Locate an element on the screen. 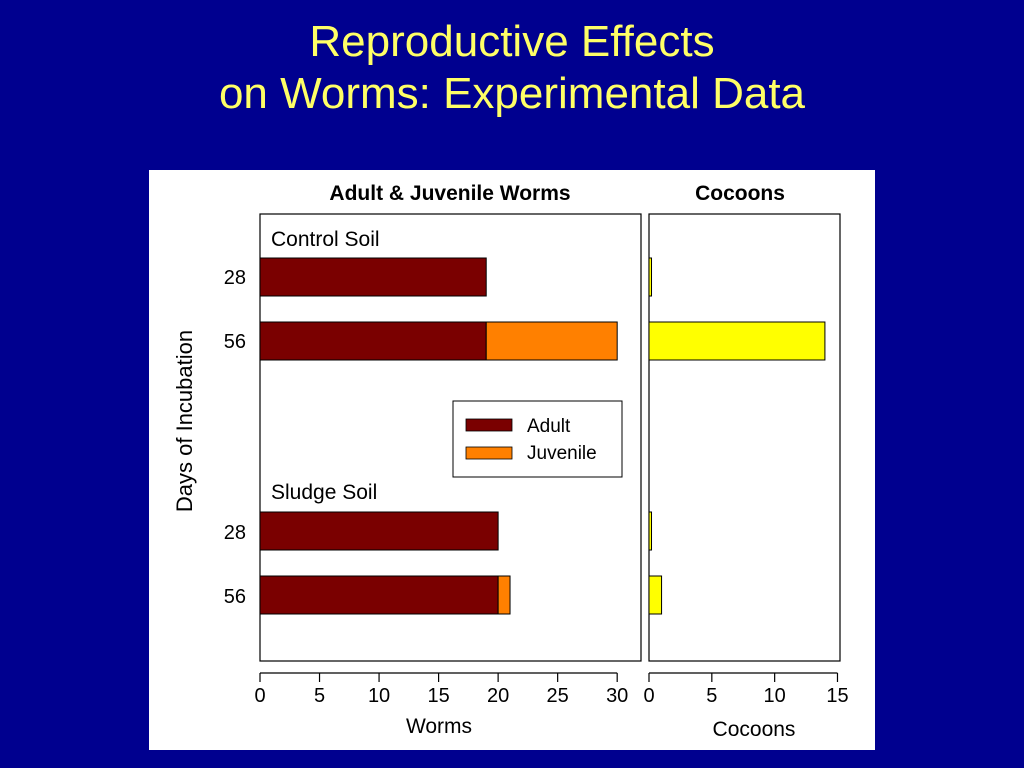 The height and width of the screenshot is (768, 1024). cocoons-x-tick-label: 15 is located at coordinates (837, 696).